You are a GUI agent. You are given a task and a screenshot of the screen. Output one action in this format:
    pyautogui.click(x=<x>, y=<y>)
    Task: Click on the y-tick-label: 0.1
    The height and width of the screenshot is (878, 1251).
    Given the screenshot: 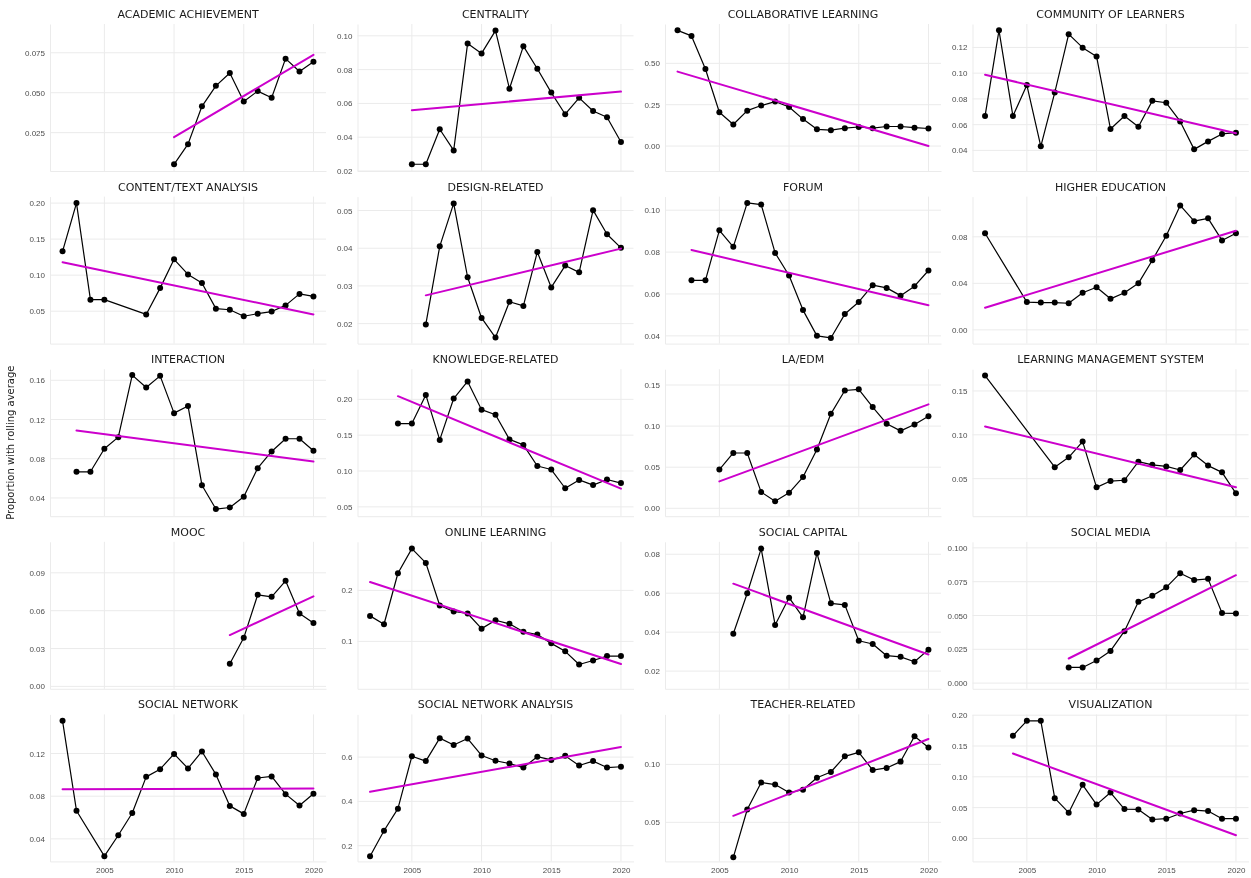 What is the action you would take?
    pyautogui.click(x=347, y=642)
    